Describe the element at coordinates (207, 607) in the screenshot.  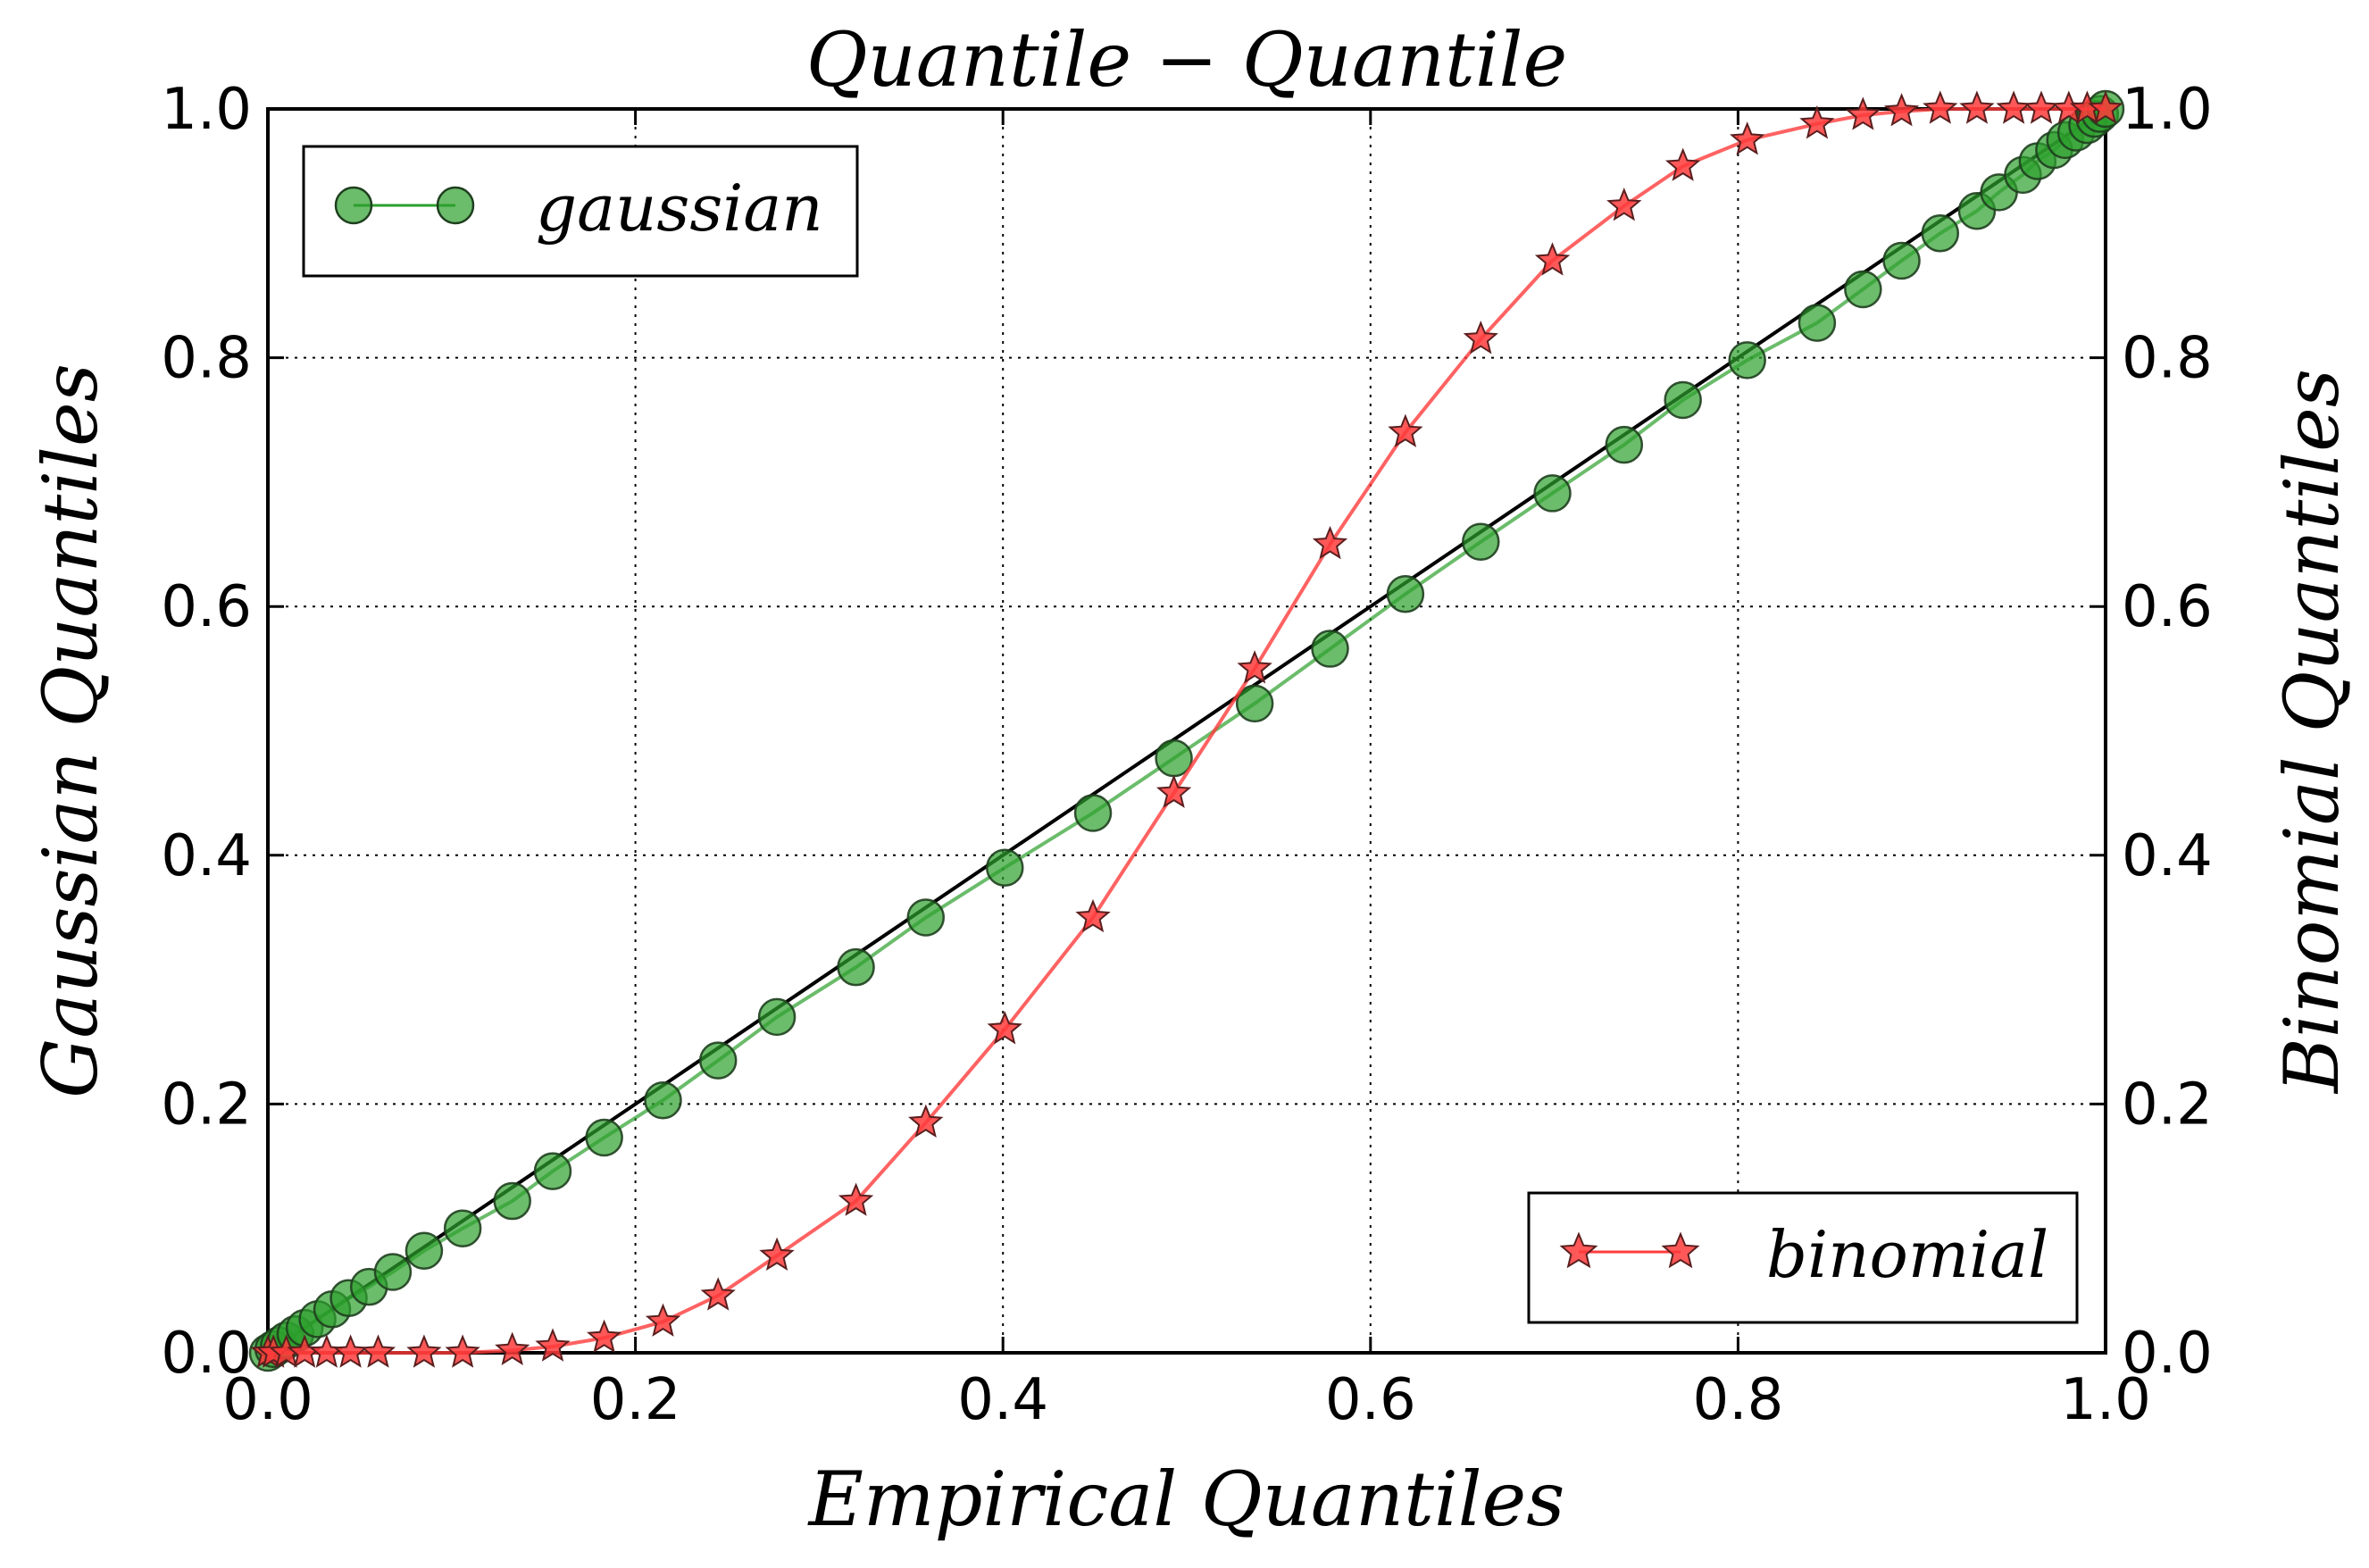
I see `y-left-tick-label: 0.6` at that location.